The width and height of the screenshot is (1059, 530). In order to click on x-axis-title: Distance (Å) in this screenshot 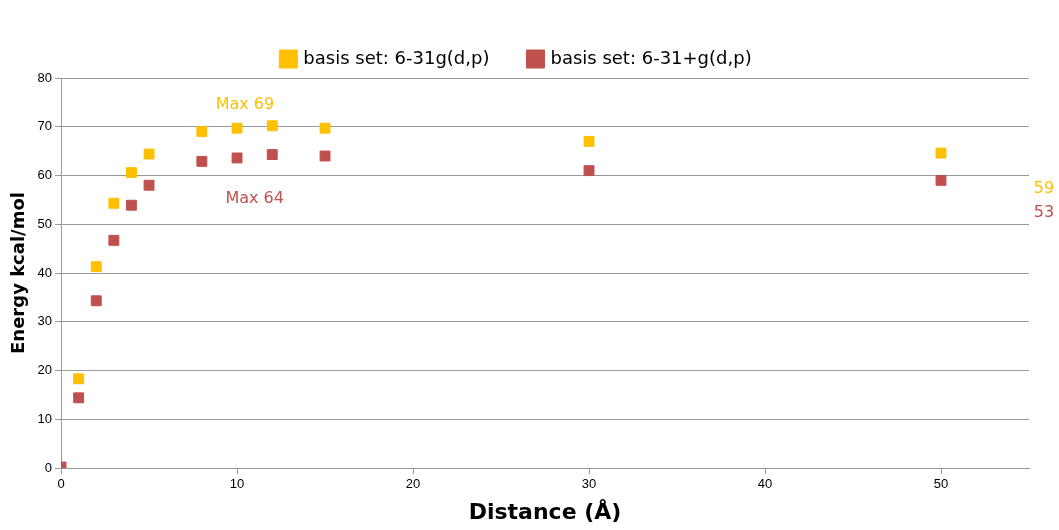, I will do `click(545, 511)`.